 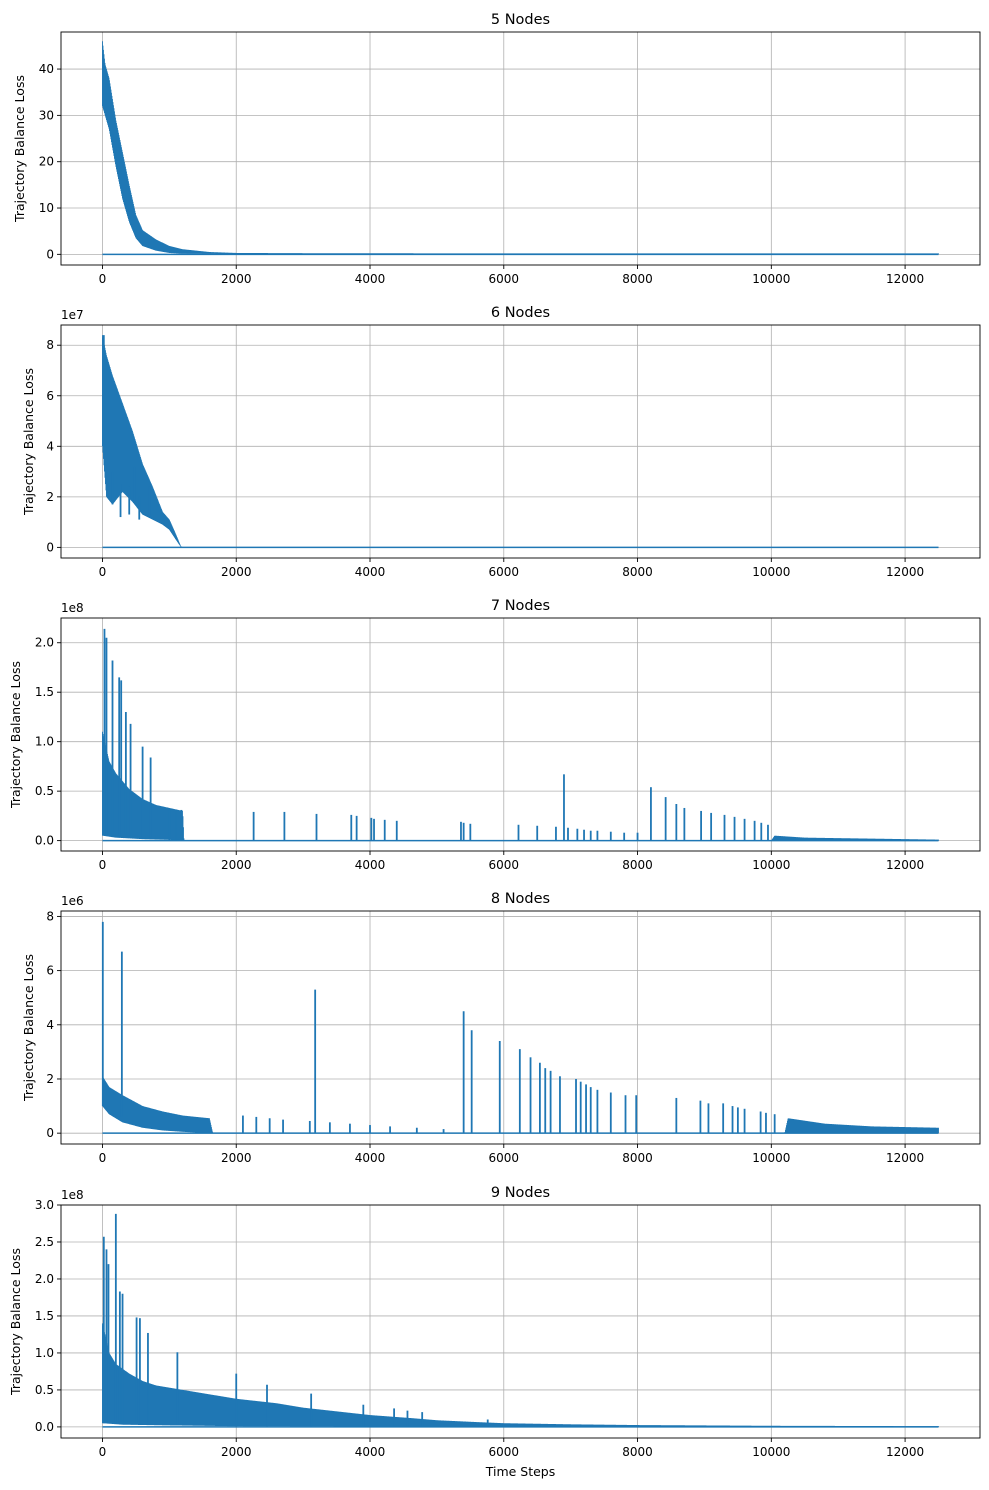 I want to click on y-tick-label: 2.5, so click(x=44, y=1242).